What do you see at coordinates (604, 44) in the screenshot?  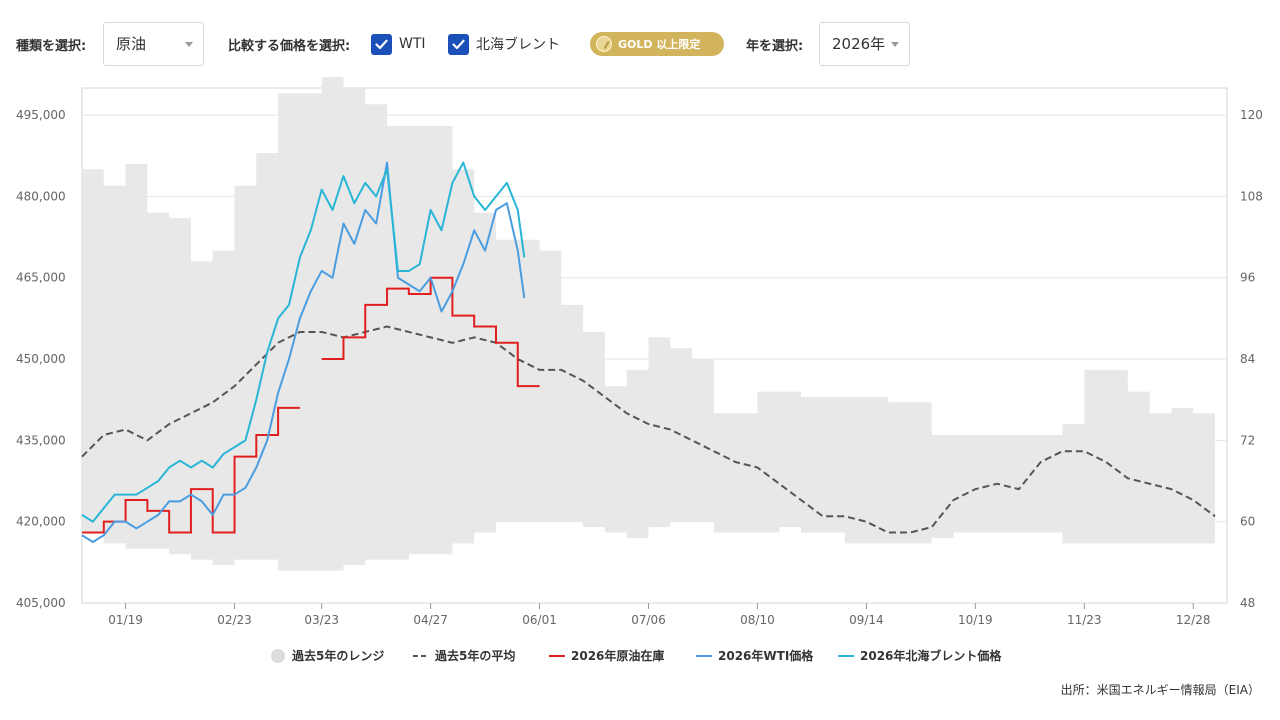 I see `gold-coin-icon` at bounding box center [604, 44].